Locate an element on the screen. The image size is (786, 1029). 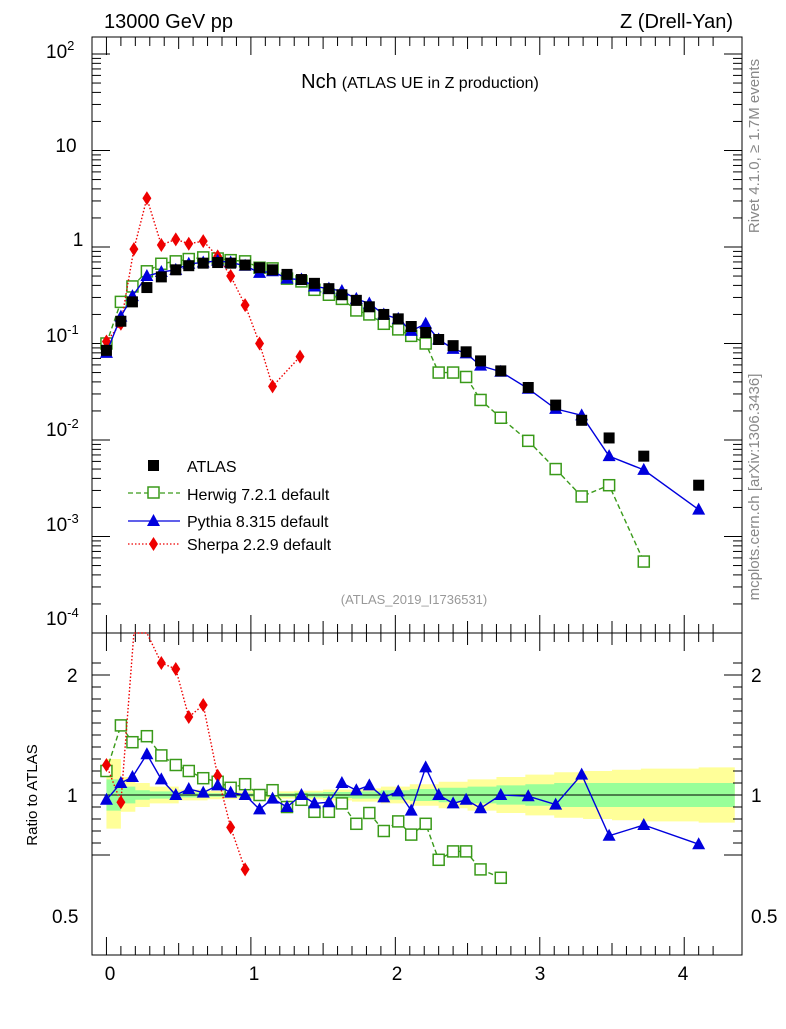
x-tick-label-0: 0 is located at coordinates (110, 974).